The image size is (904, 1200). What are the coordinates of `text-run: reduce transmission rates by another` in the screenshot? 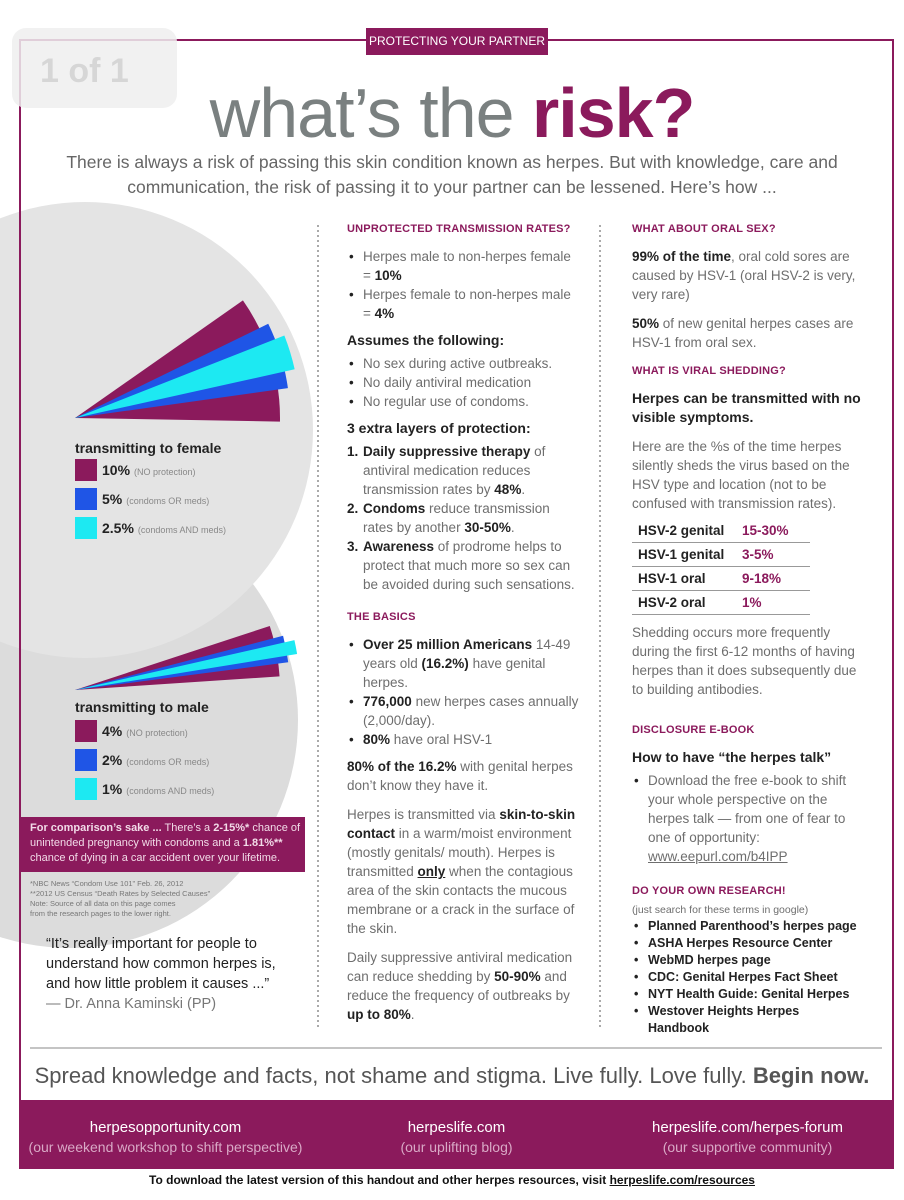 It's located at (456, 518).